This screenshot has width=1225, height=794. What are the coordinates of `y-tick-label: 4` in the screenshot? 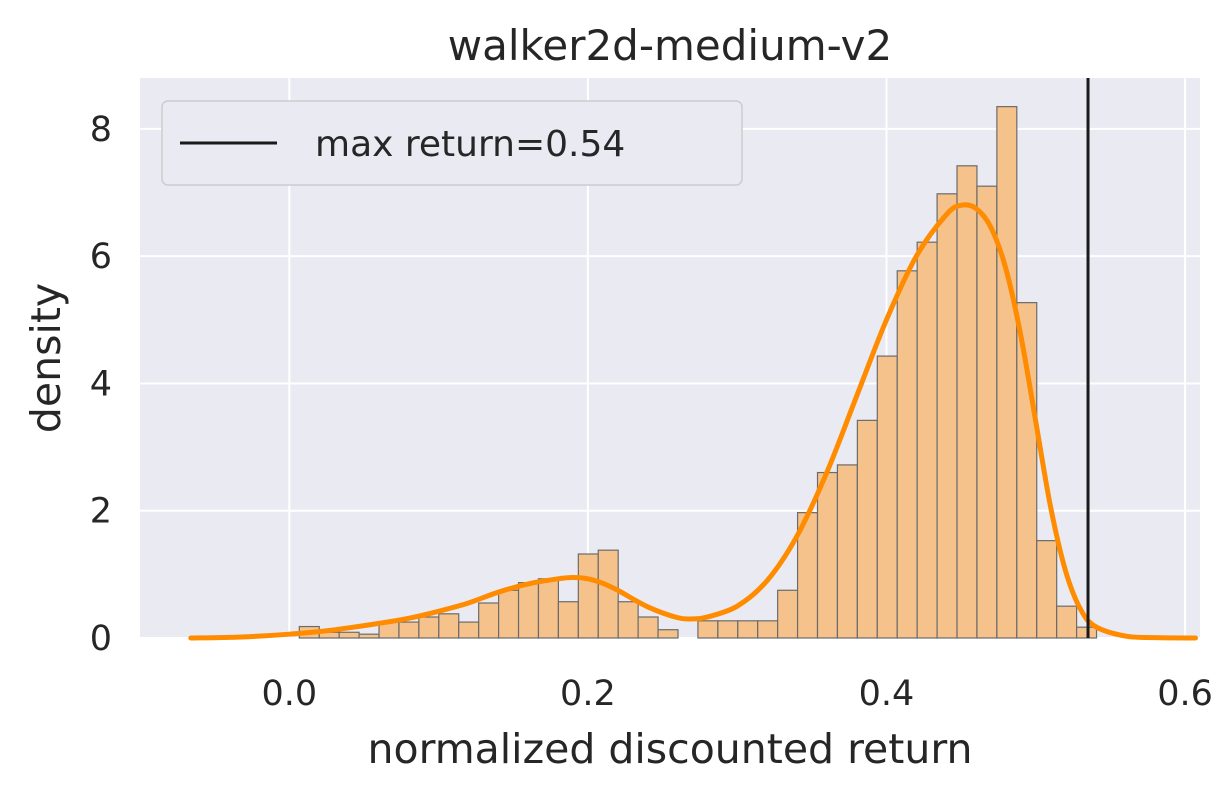 It's located at (101, 384).